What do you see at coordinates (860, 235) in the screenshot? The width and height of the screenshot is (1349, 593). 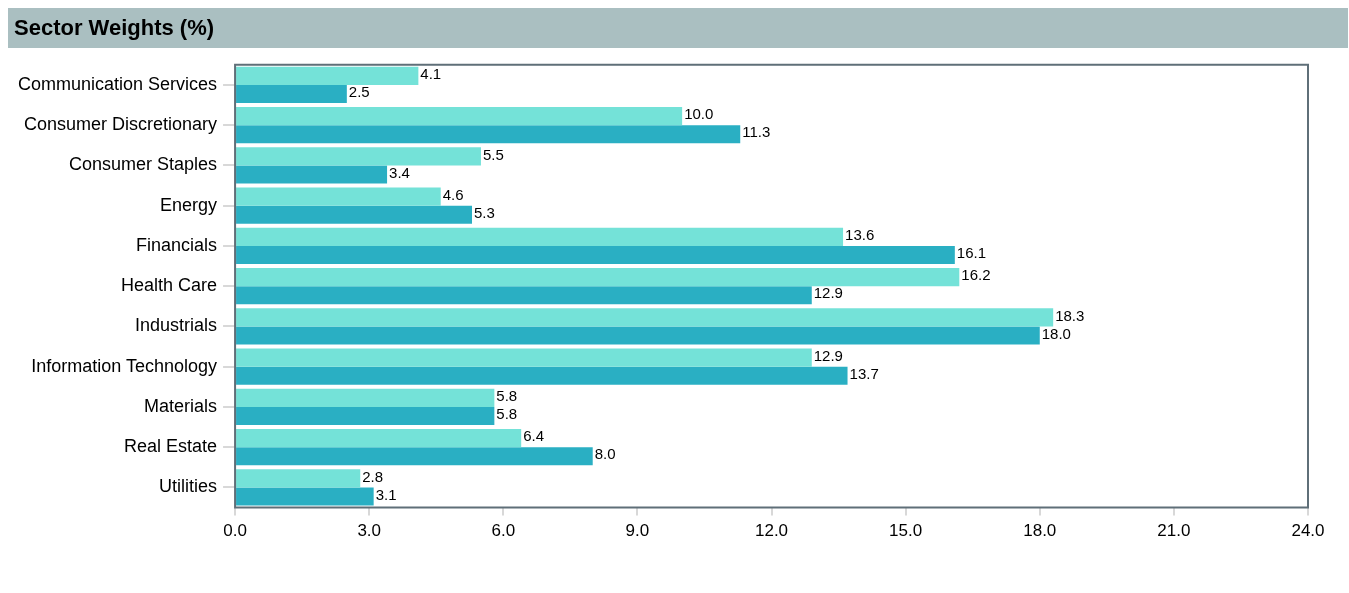 I see `data-label: 13.6` at bounding box center [860, 235].